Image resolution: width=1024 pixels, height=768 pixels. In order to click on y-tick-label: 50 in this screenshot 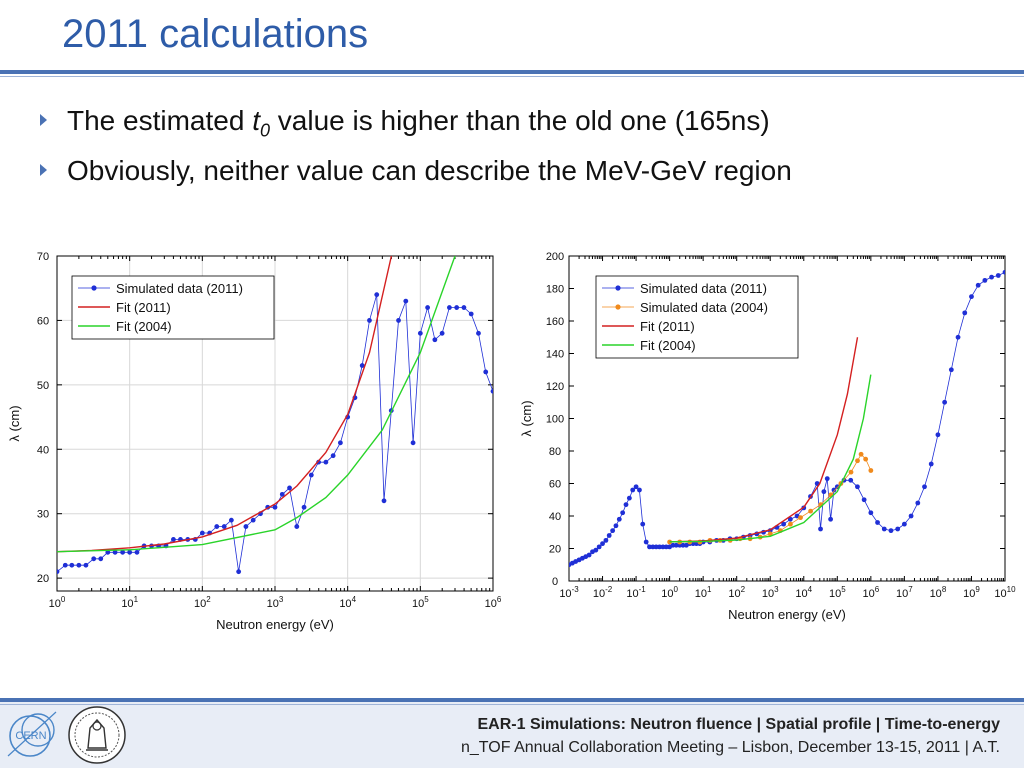, I will do `click(43, 386)`.